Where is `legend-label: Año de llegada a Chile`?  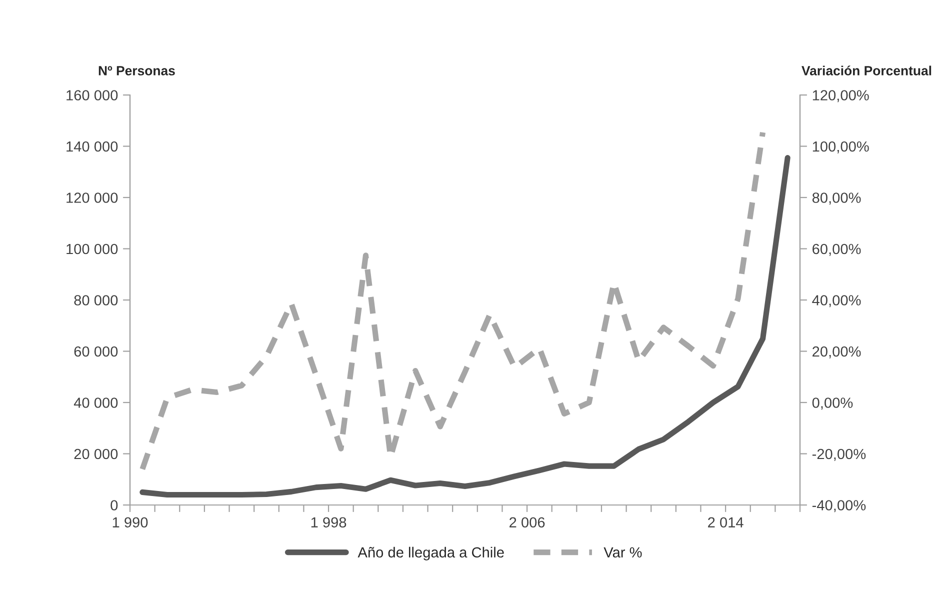
legend-label: Año de llegada a Chile is located at coordinates (431, 553).